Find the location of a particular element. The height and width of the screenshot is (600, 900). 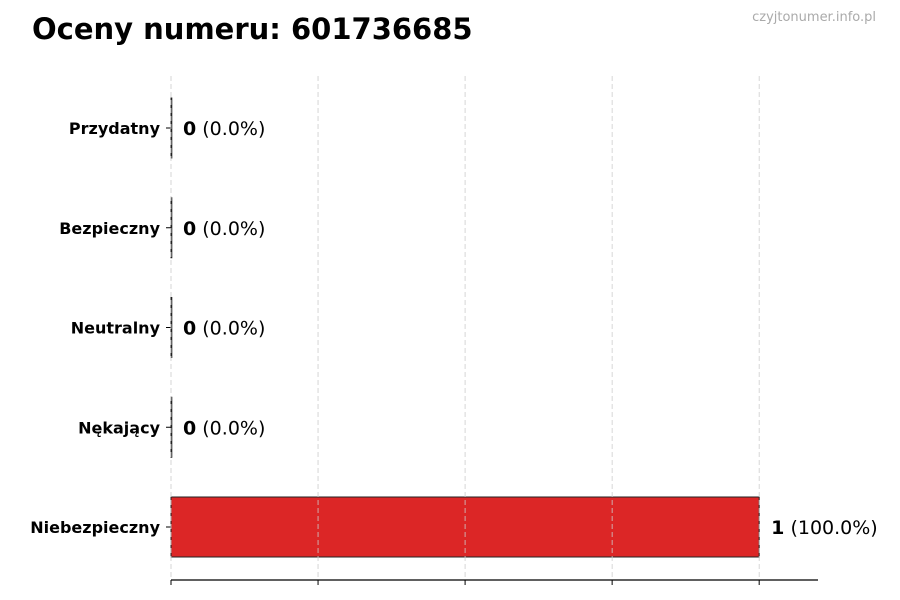

watermark: czyjtonumer.info.pl is located at coordinates (814, 17).